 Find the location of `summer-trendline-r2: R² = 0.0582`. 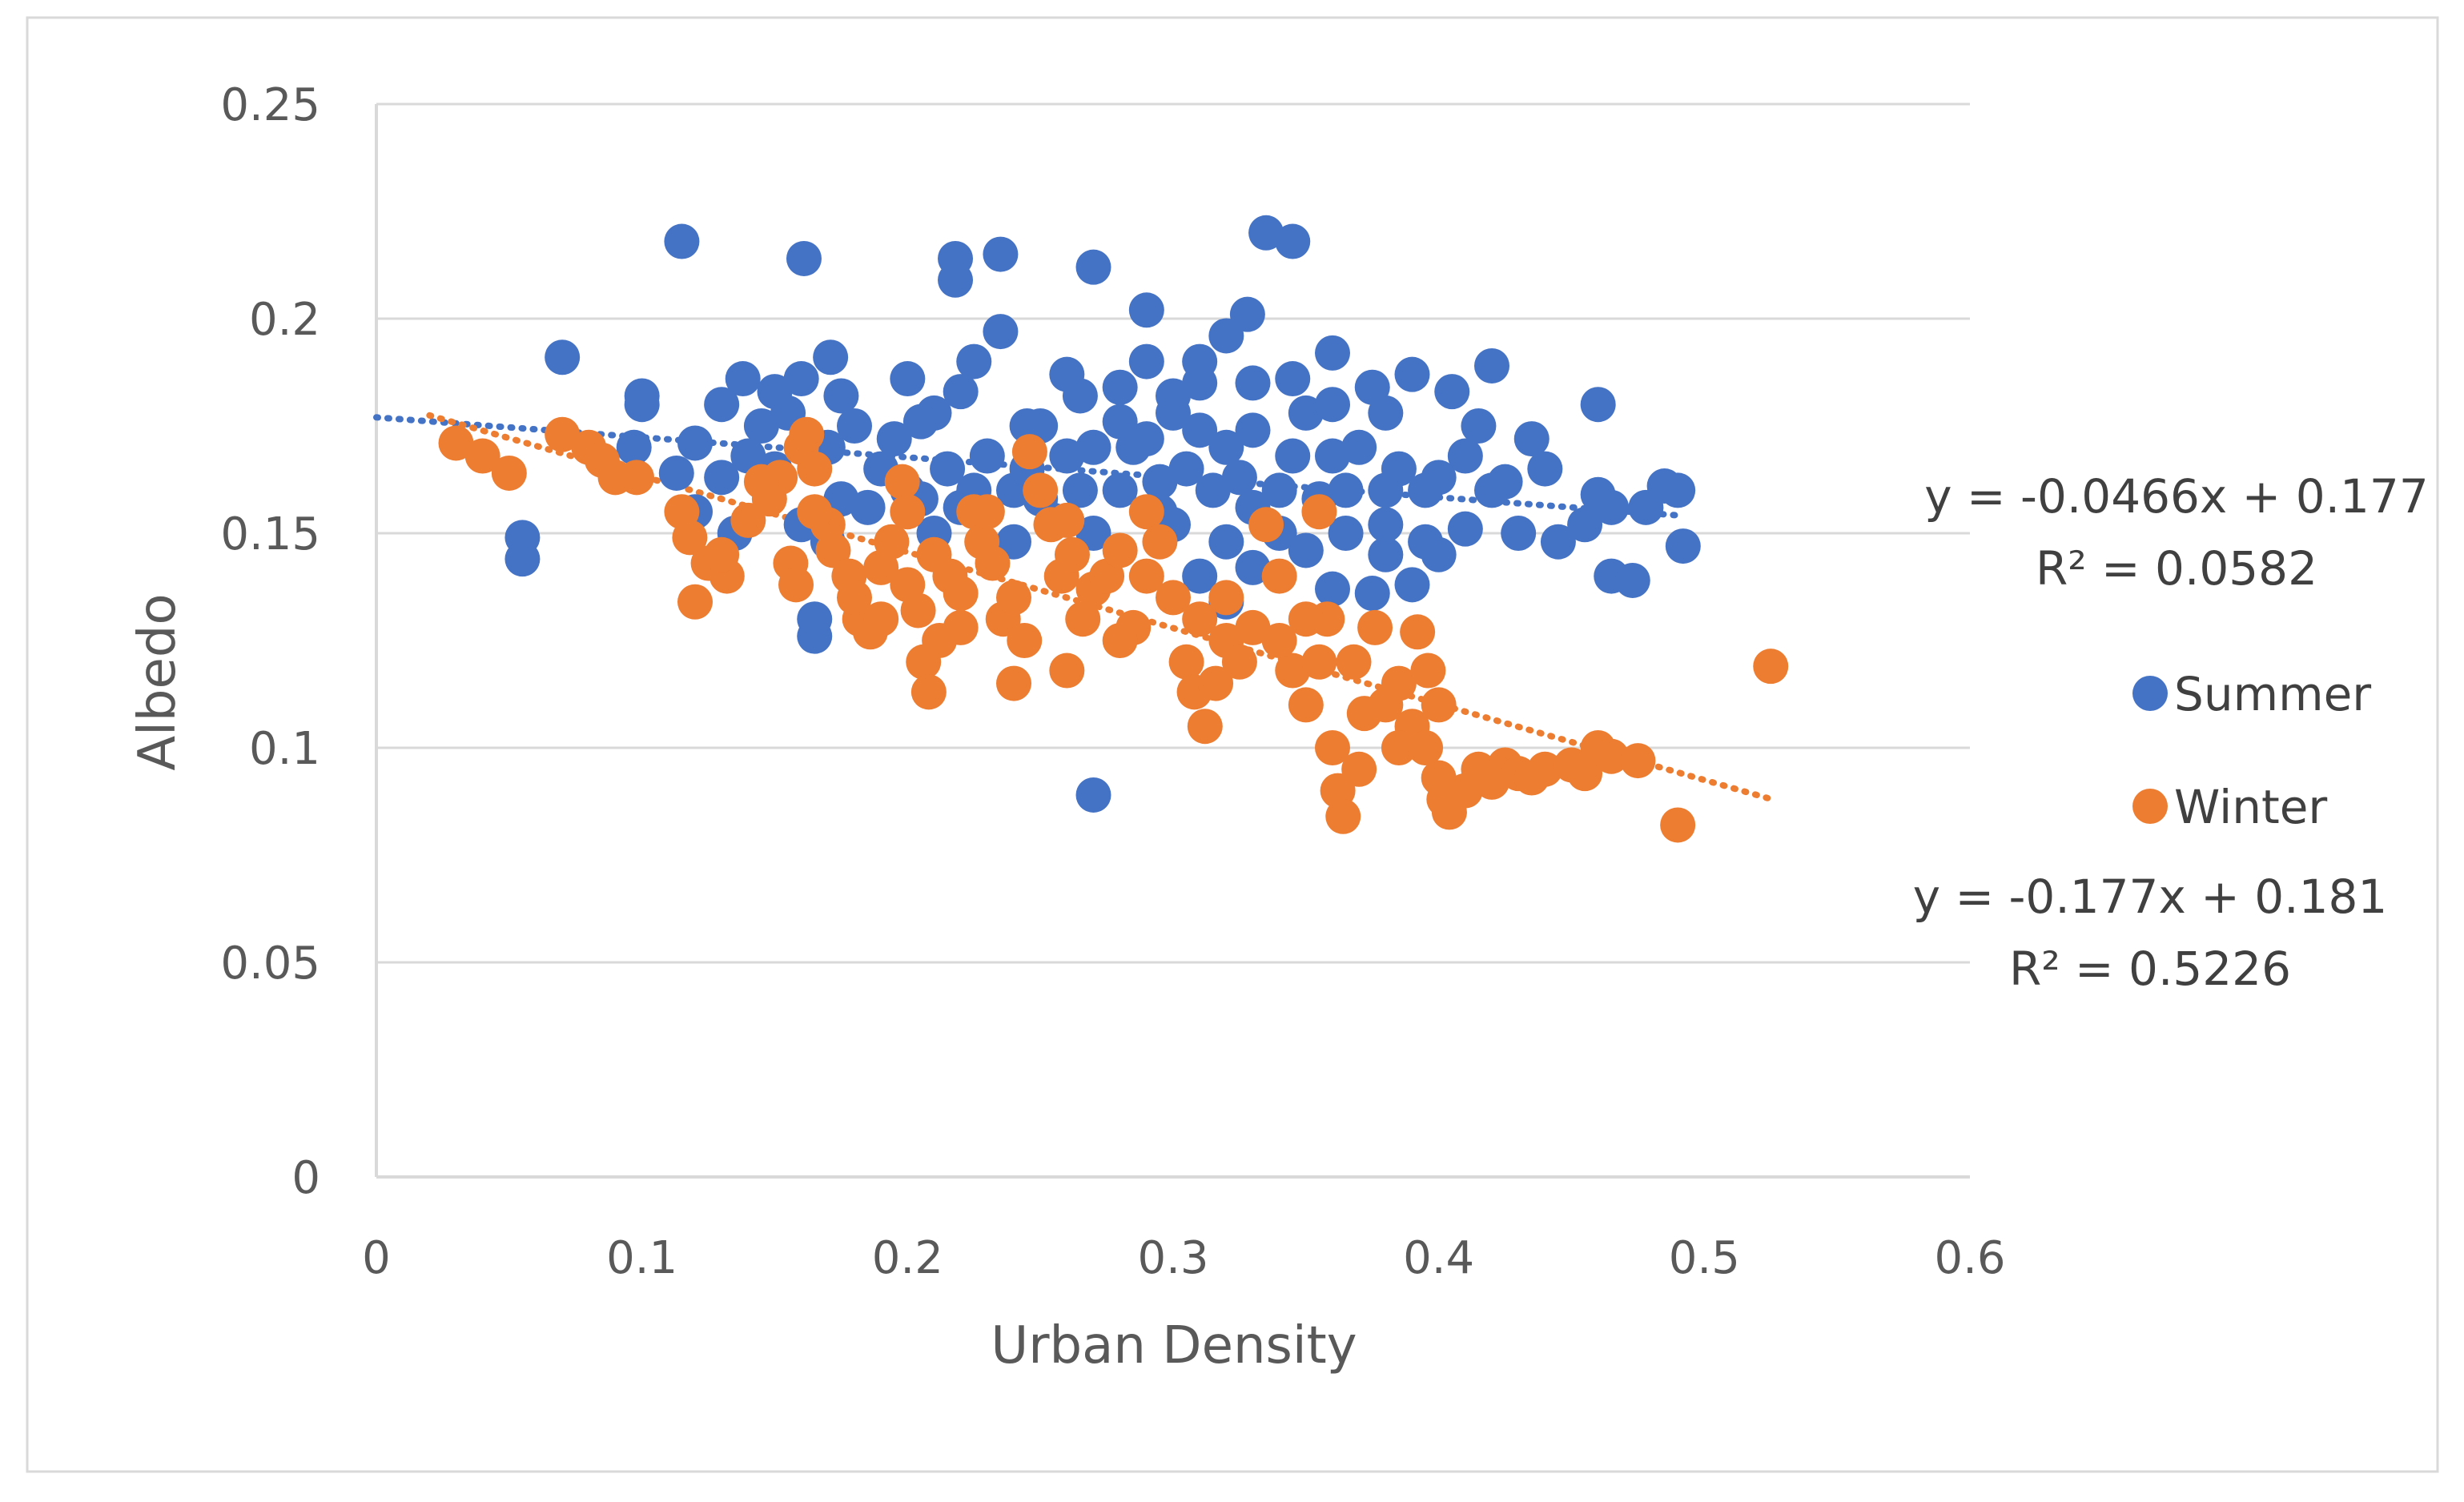

summer-trendline-r2: R² = 0.0582 is located at coordinates (2176, 568).